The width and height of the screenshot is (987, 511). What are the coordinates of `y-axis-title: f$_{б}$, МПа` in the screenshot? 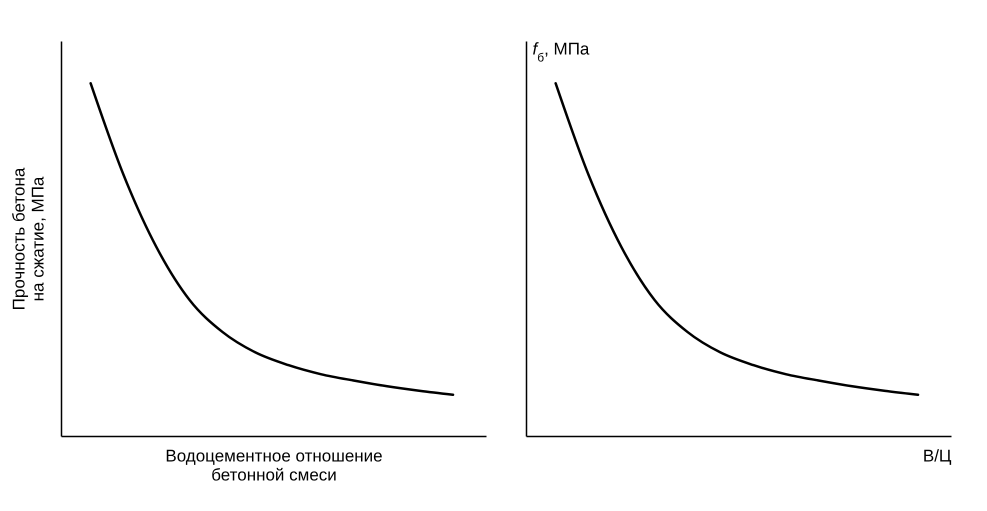 It's located at (561, 52).